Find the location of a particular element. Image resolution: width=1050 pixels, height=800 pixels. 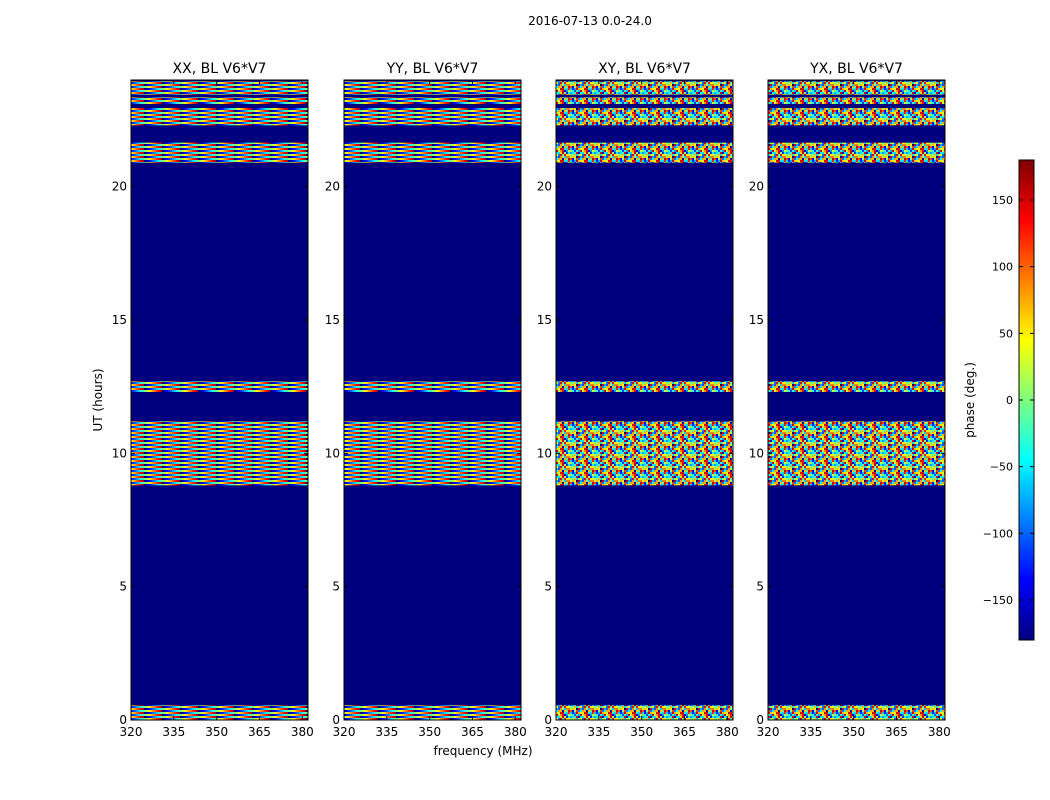

colorbar-label: phase (deg.) is located at coordinates (970, 400).